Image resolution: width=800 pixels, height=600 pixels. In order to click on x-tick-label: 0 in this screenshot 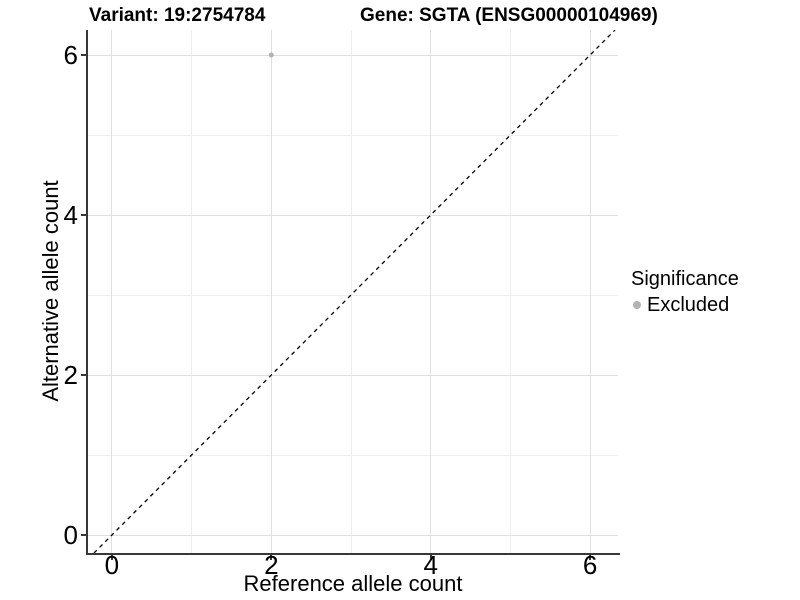, I will do `click(112, 565)`.